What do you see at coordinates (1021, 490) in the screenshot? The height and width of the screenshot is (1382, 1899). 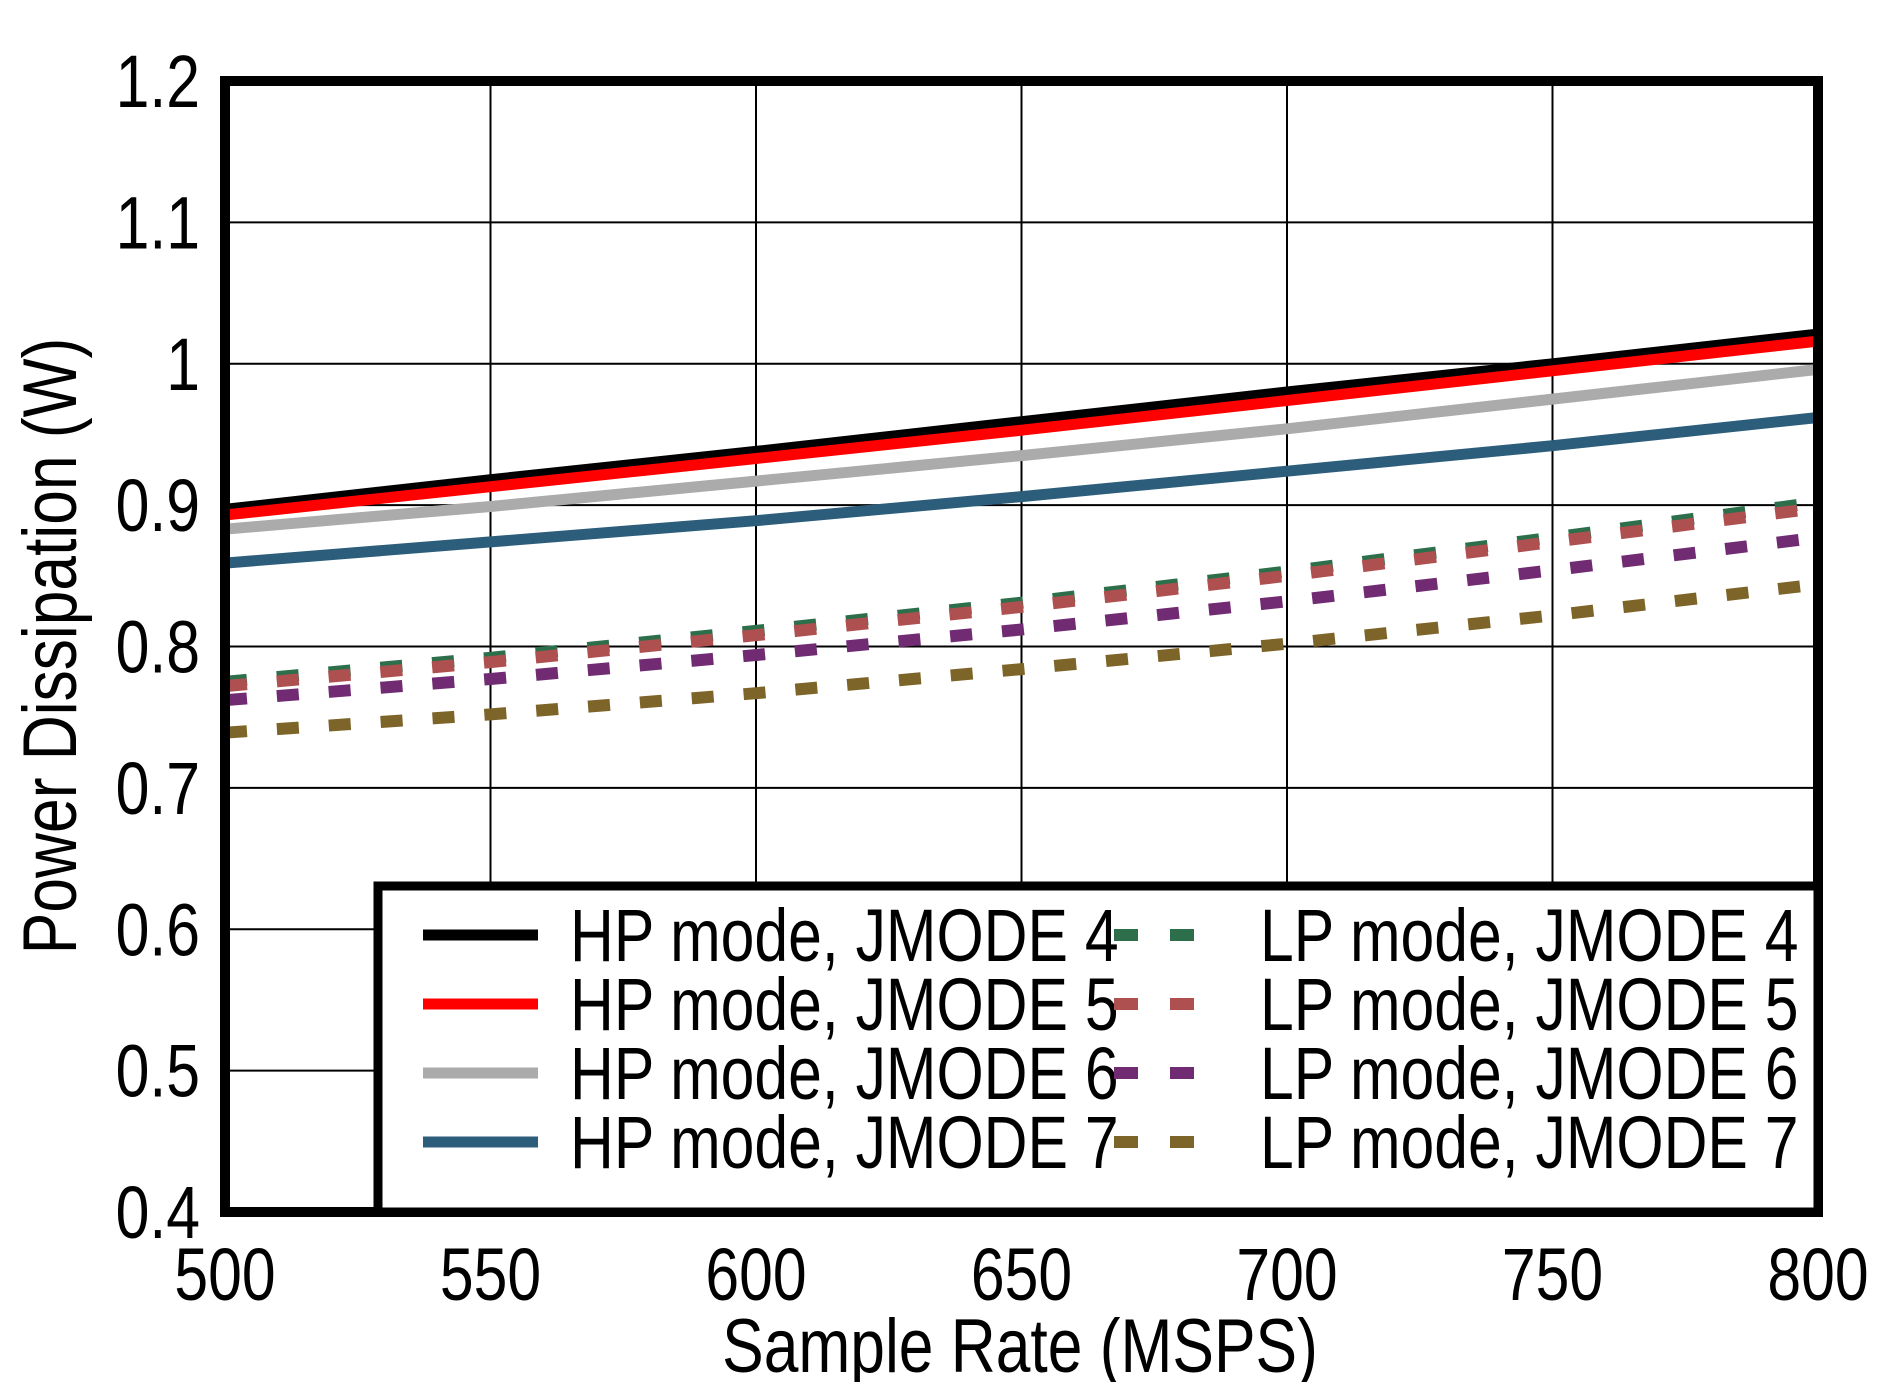 I see `series-hp-jmode7` at bounding box center [1021, 490].